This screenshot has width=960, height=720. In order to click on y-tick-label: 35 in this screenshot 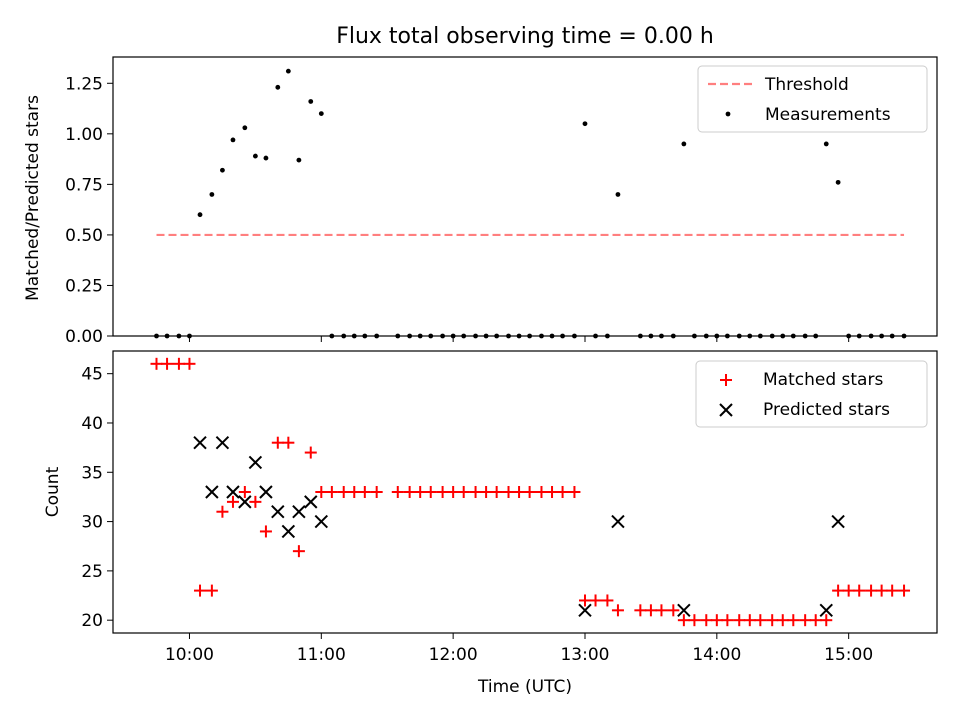, I will do `click(92, 473)`.